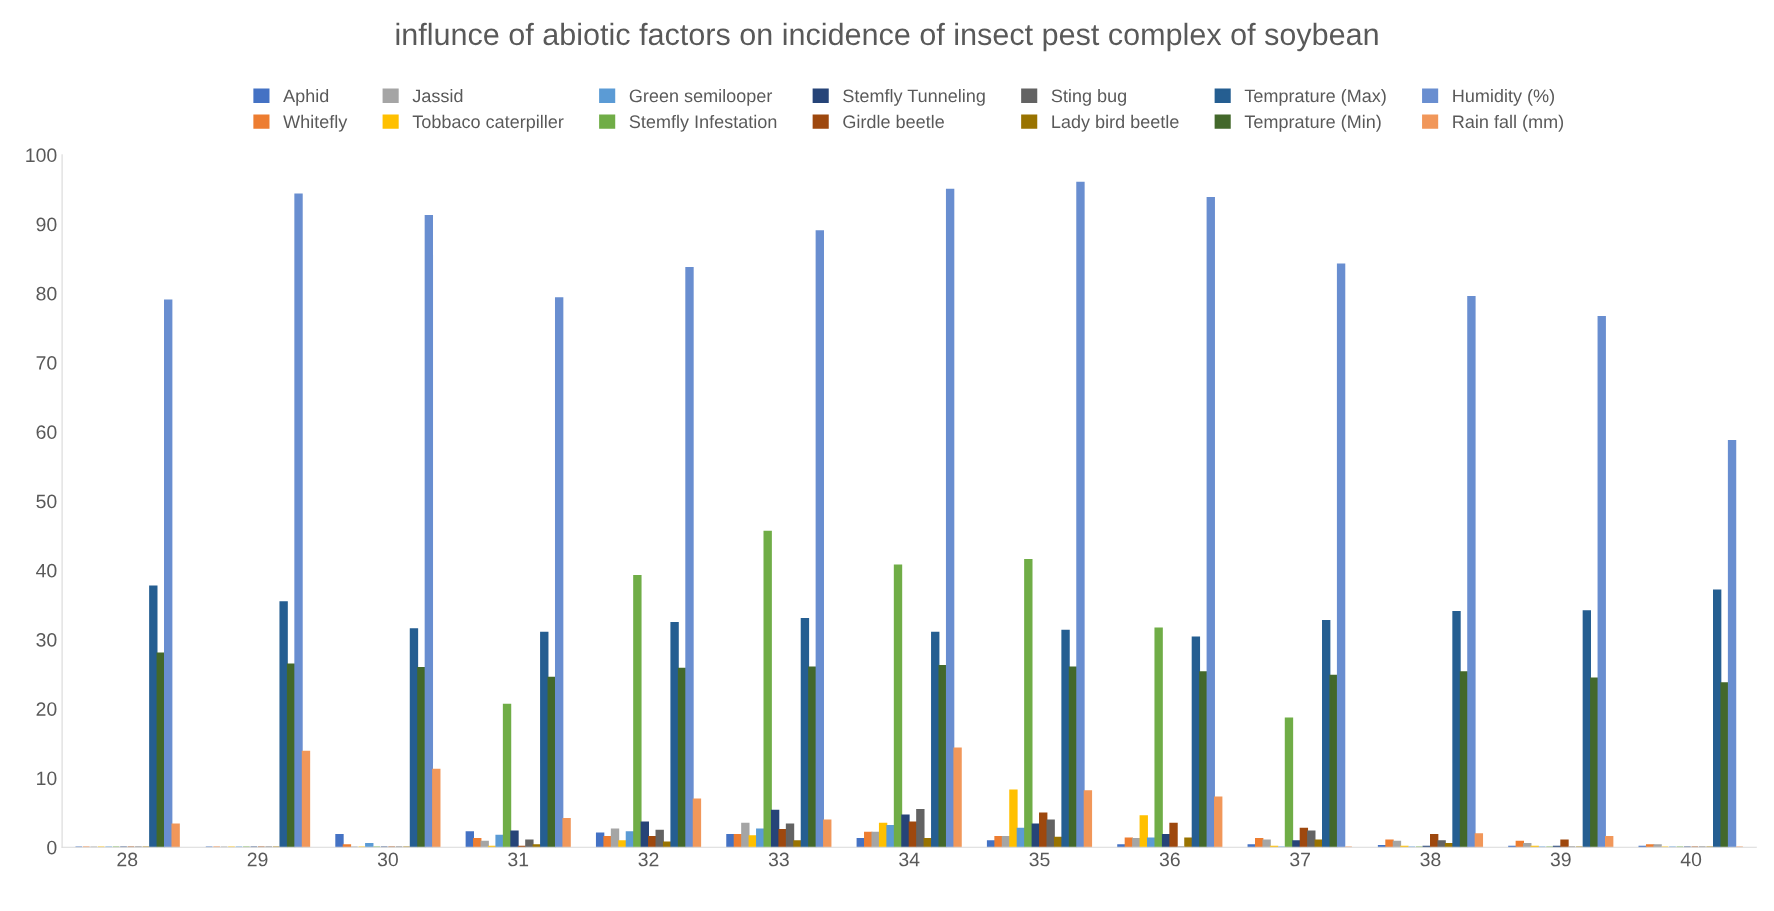 The height and width of the screenshot is (911, 1774). What do you see at coordinates (46, 293) in the screenshot?
I see `y-tick-label: 80` at bounding box center [46, 293].